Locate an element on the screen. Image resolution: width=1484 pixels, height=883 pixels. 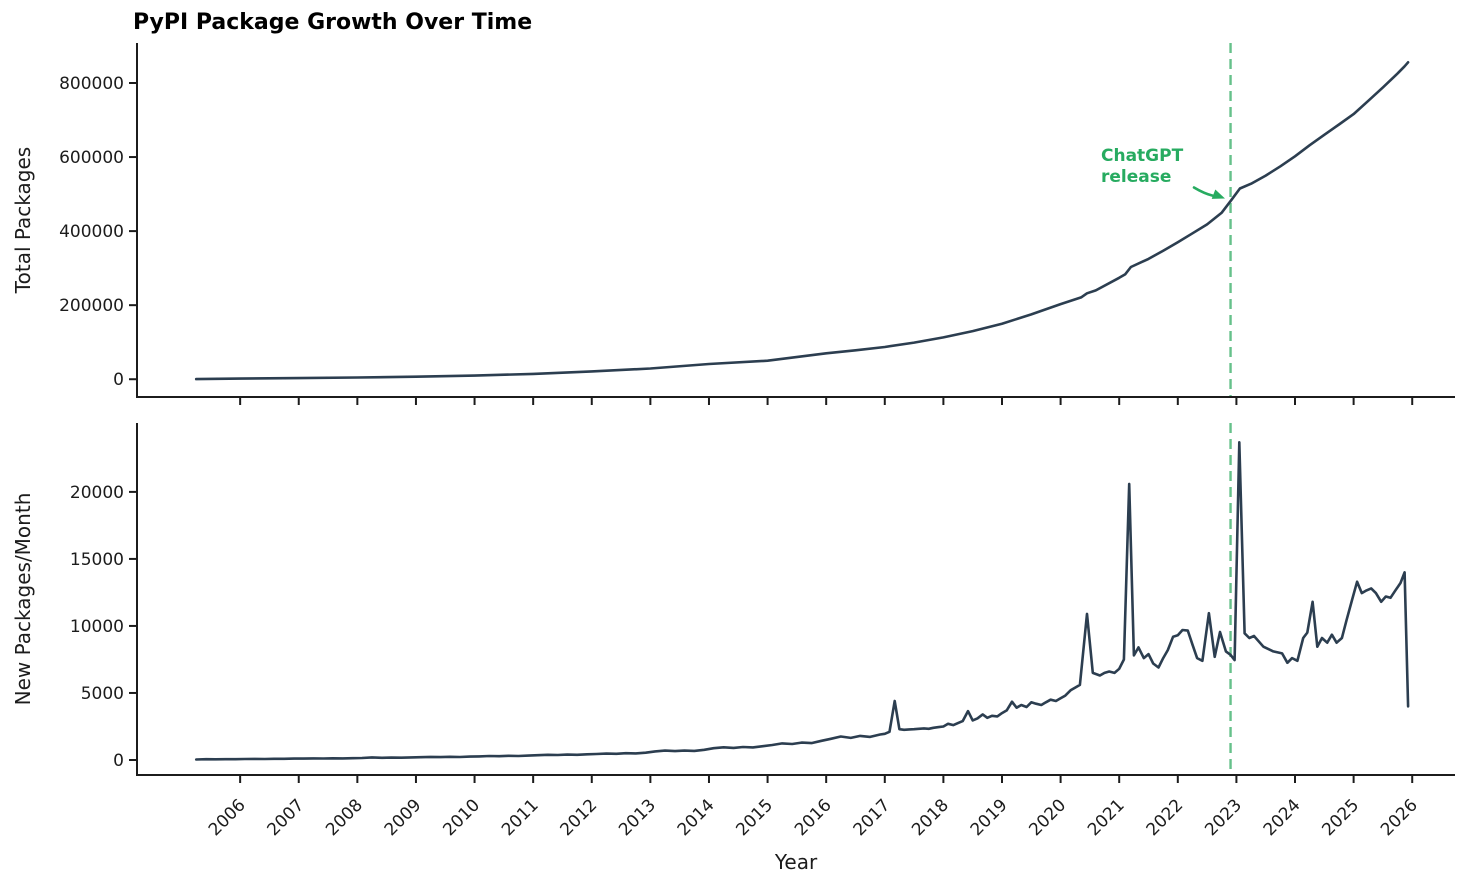
x-tick-label: 2017 is located at coordinates (872, 817).